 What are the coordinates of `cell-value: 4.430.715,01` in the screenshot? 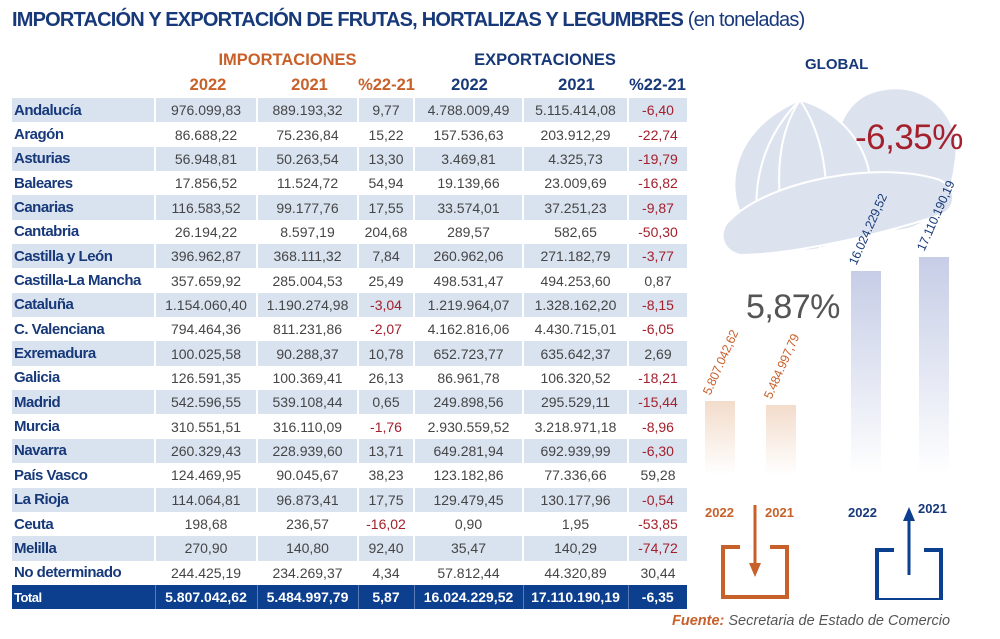 It's located at (575, 329).